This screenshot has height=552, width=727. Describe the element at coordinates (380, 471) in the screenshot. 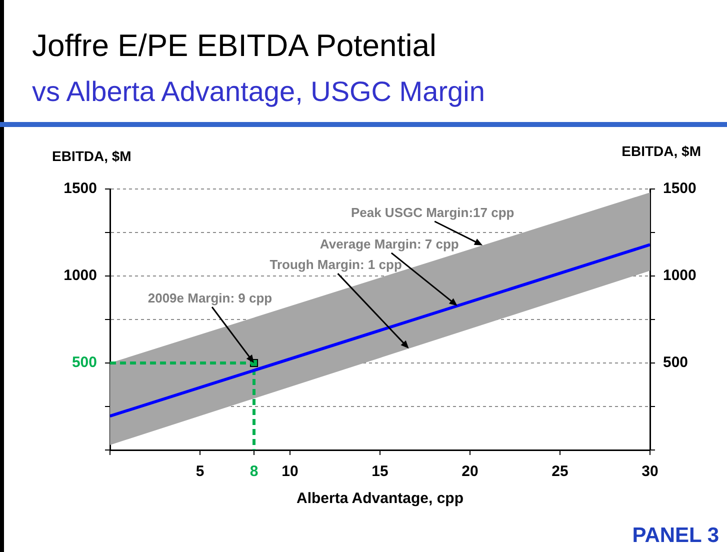

I see `x-tick-label: 15` at that location.